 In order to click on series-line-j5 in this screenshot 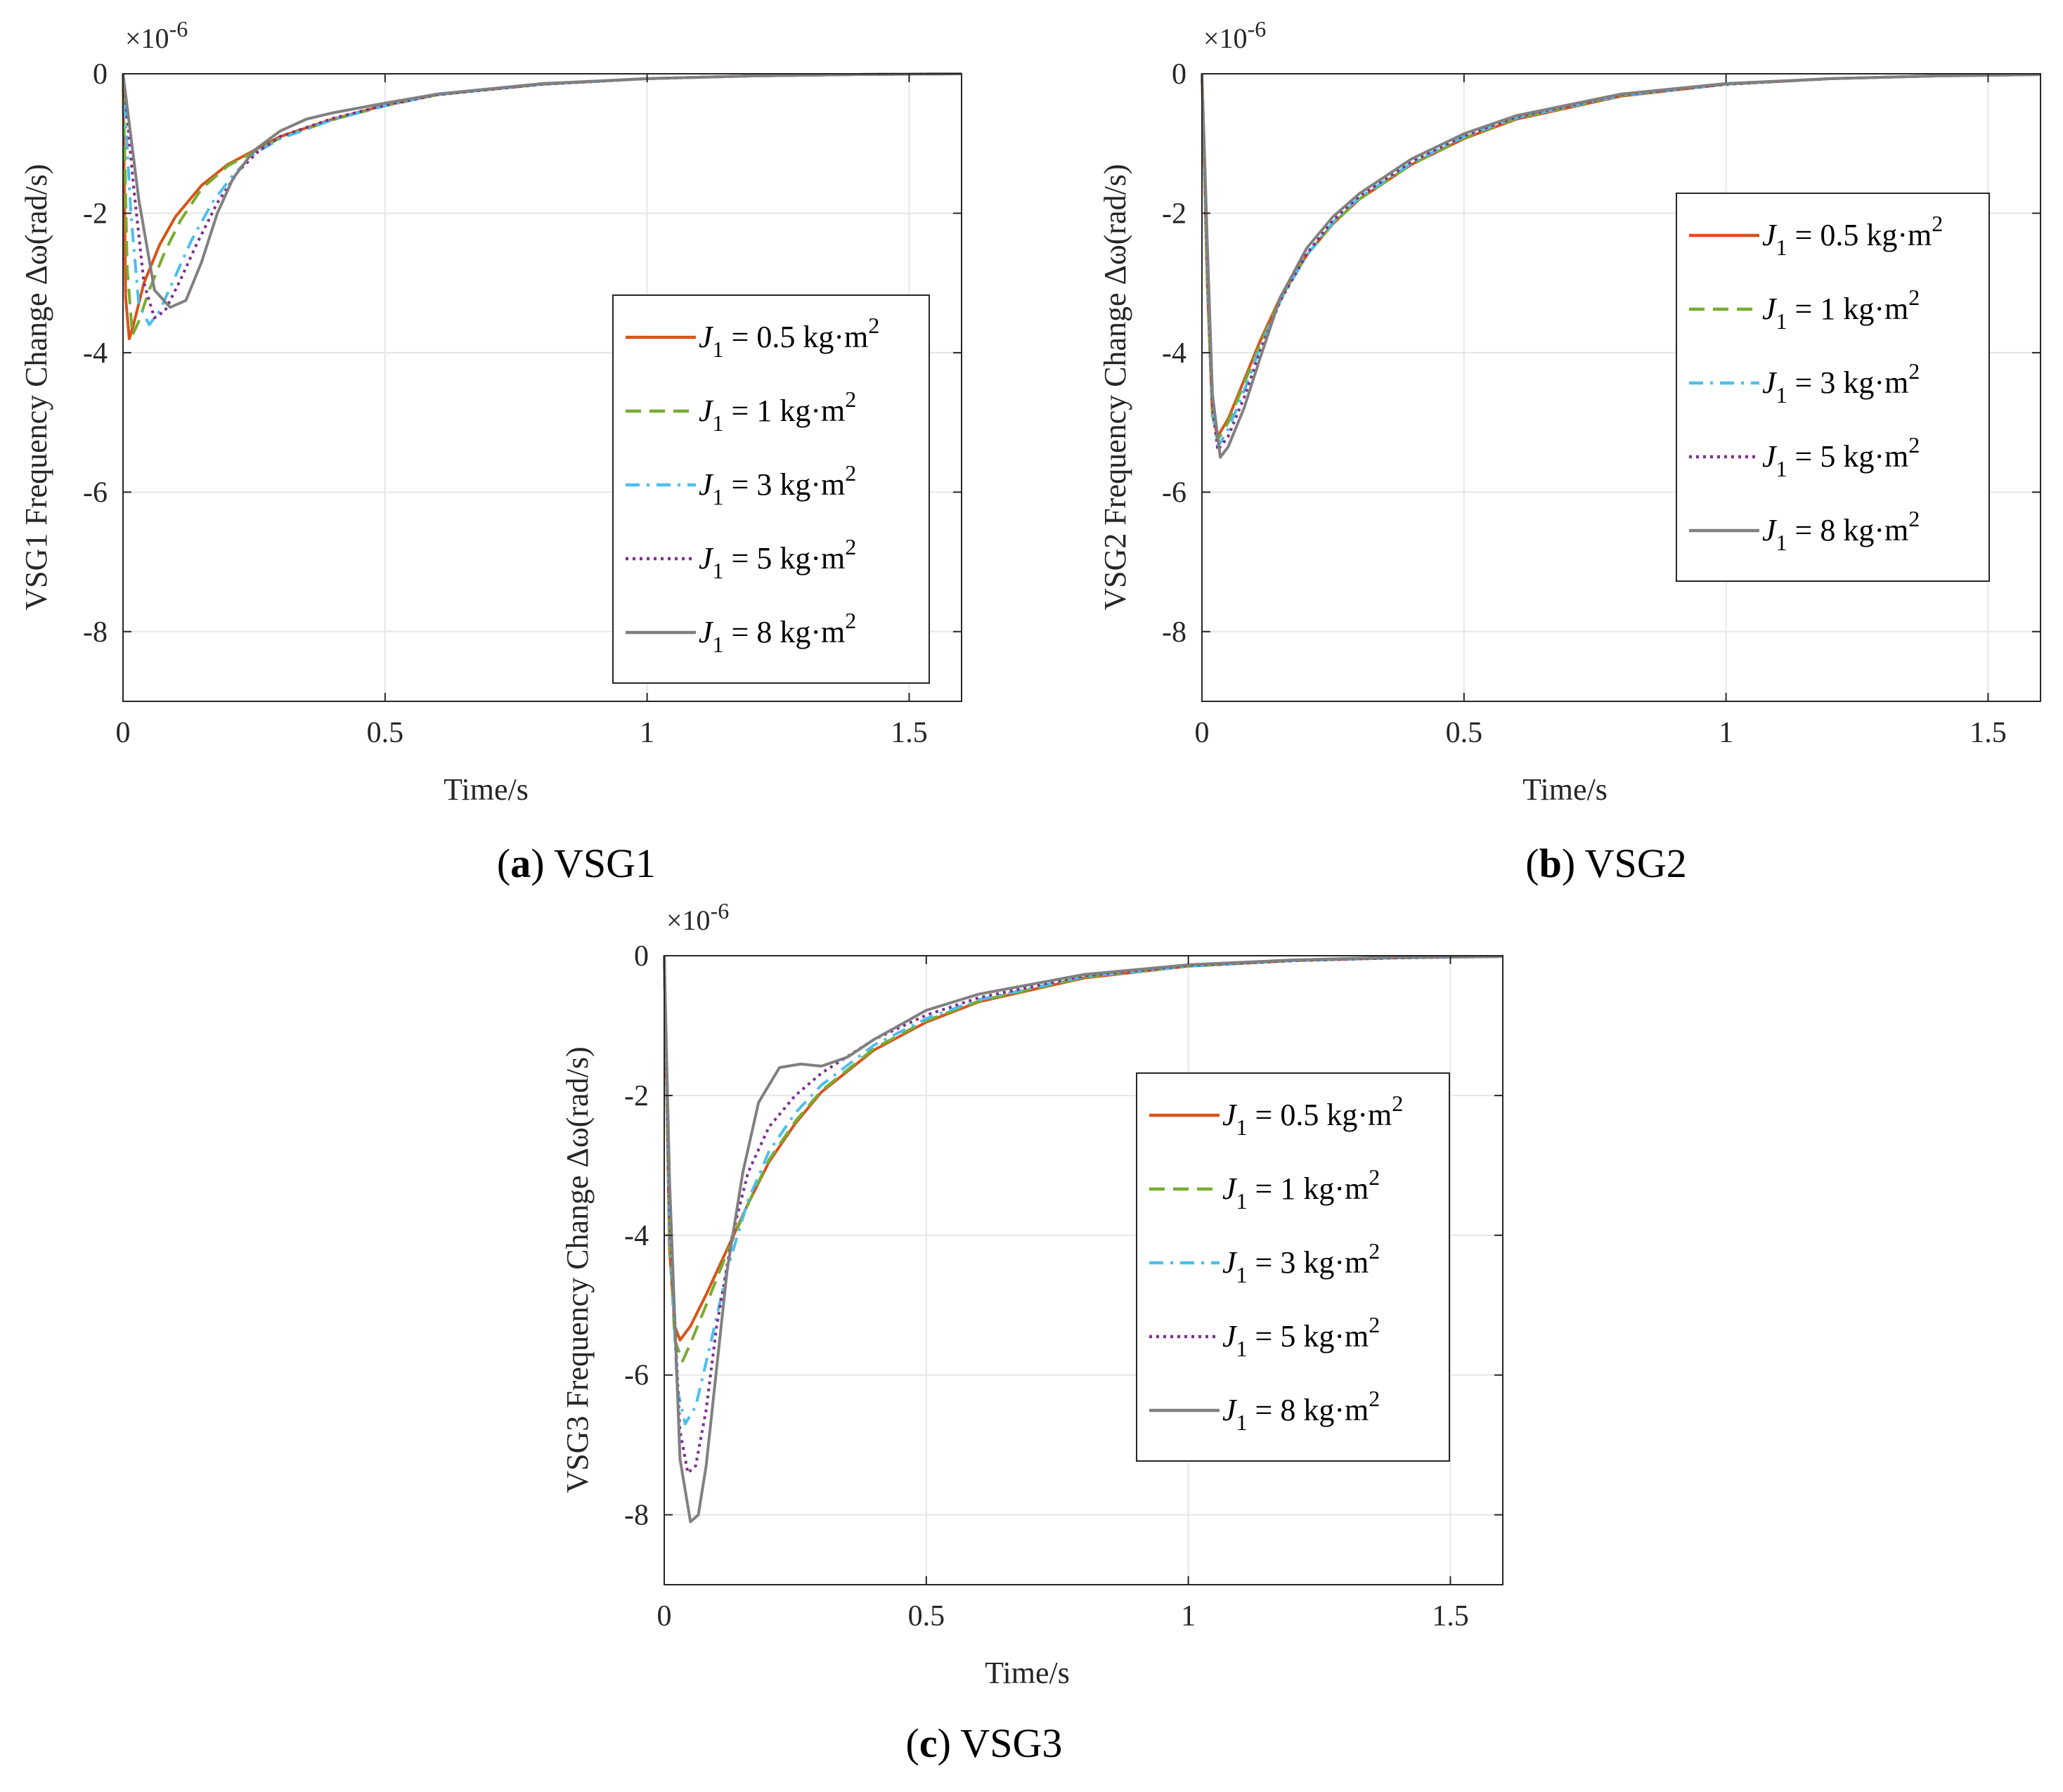, I will do `click(542, 196)`.